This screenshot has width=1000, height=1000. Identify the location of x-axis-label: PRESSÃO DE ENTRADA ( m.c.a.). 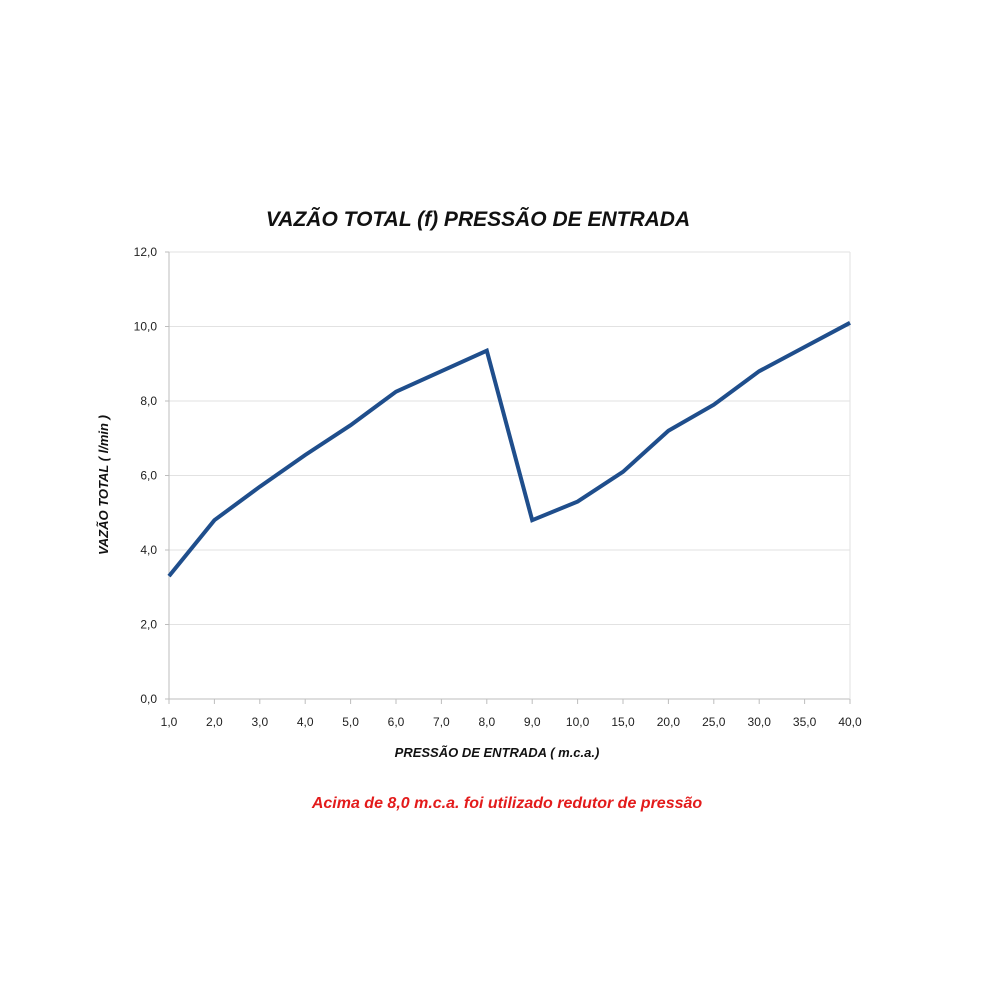
(497, 752).